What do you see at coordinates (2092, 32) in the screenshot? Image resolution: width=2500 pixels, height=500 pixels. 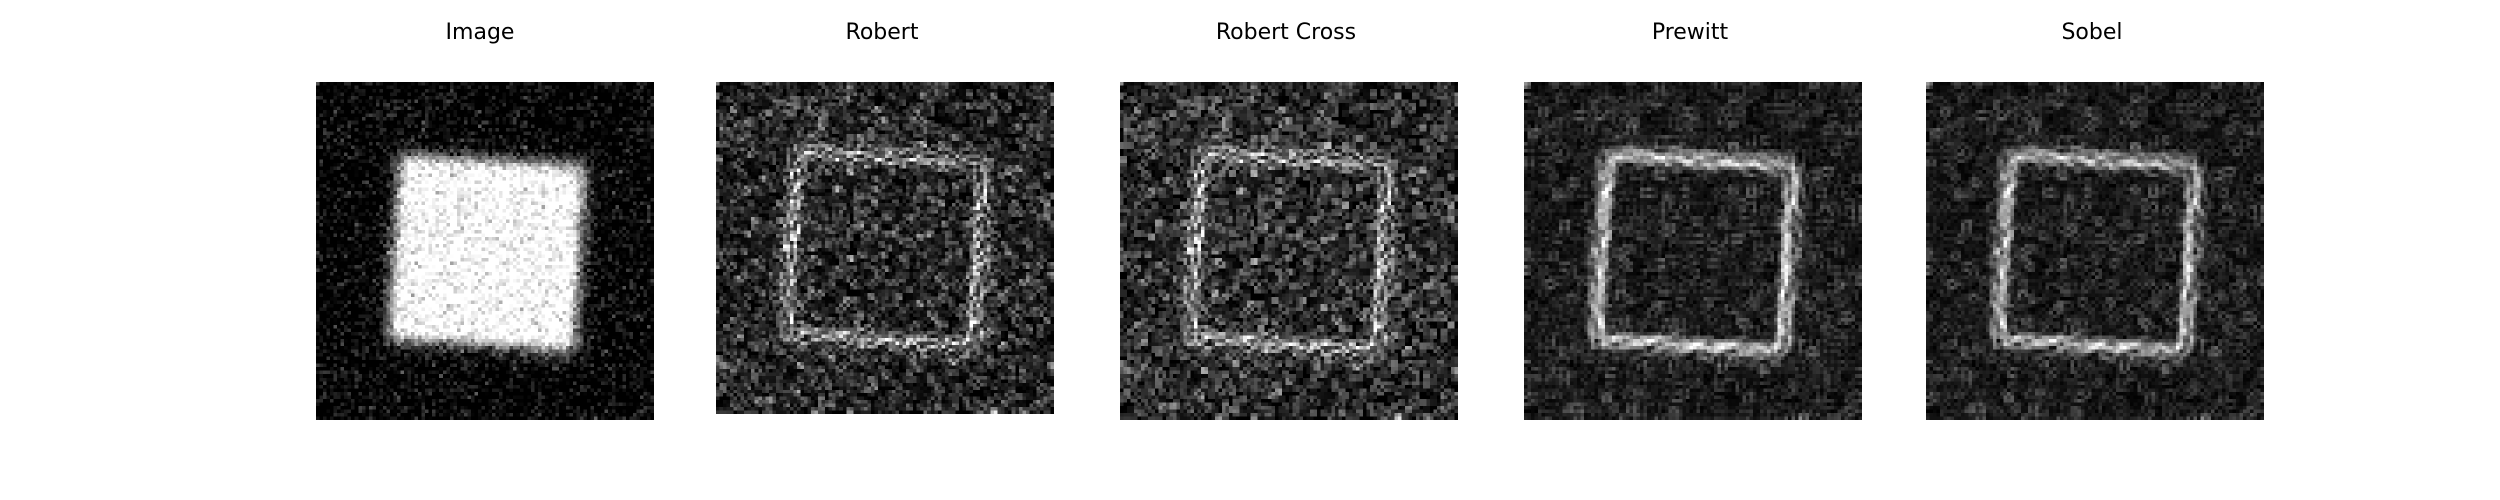 I see `panel-title: Sobel` at bounding box center [2092, 32].